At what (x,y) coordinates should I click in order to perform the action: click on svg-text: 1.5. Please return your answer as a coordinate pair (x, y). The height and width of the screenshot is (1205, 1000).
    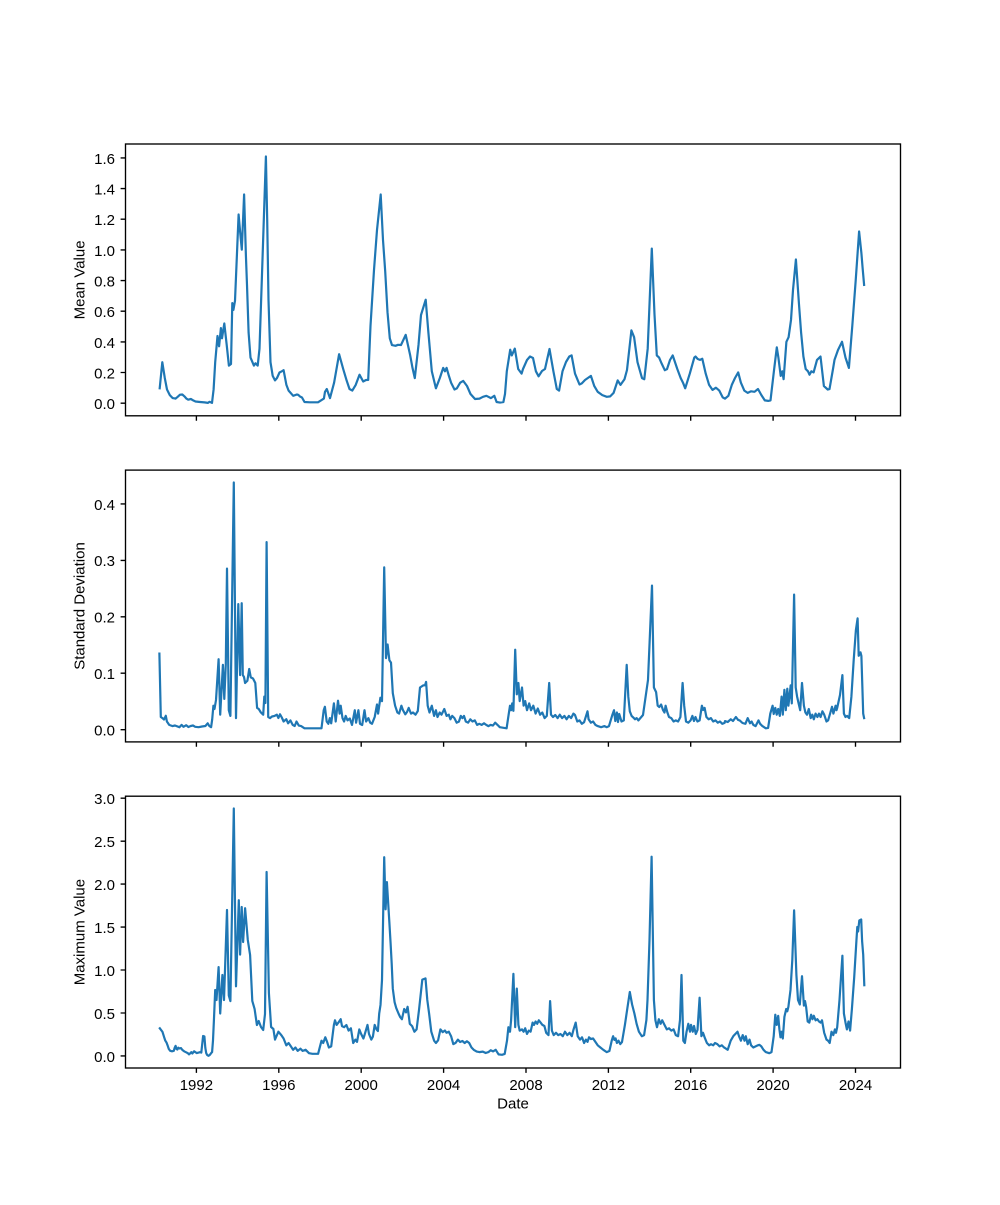
    Looking at the image, I should click on (104, 928).